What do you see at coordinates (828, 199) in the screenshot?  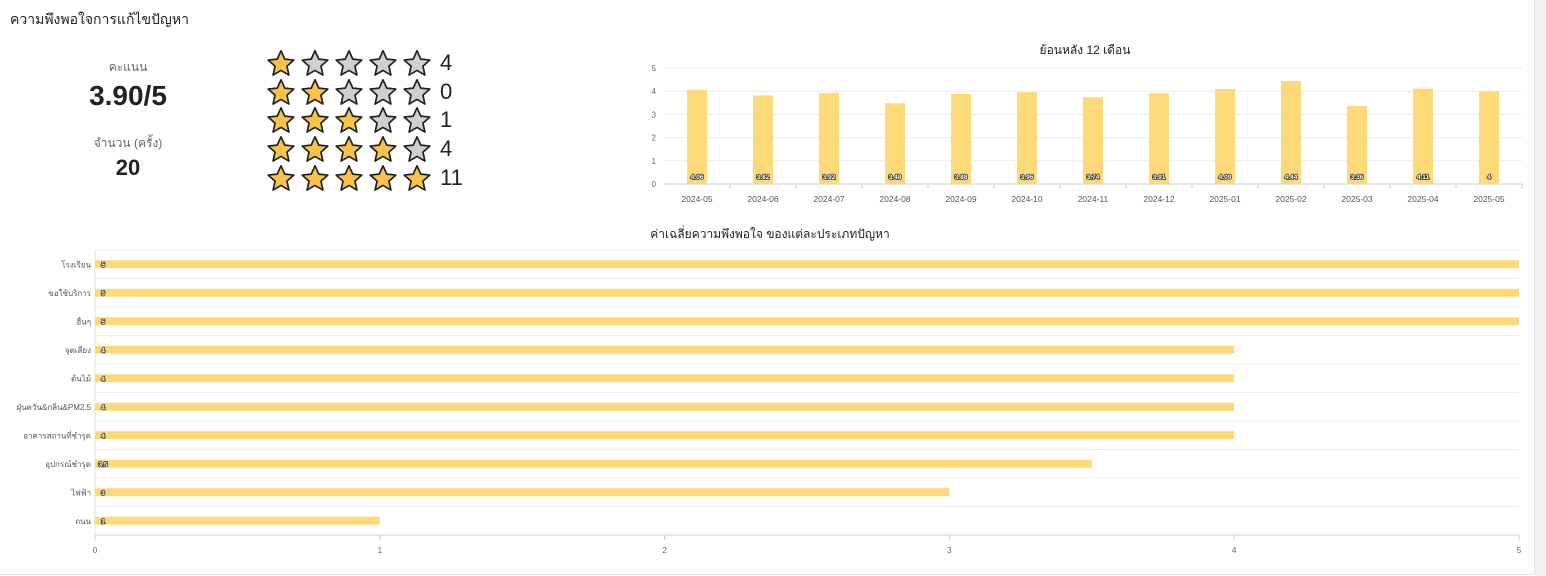 I see `x-tick-label: 2024-07` at bounding box center [828, 199].